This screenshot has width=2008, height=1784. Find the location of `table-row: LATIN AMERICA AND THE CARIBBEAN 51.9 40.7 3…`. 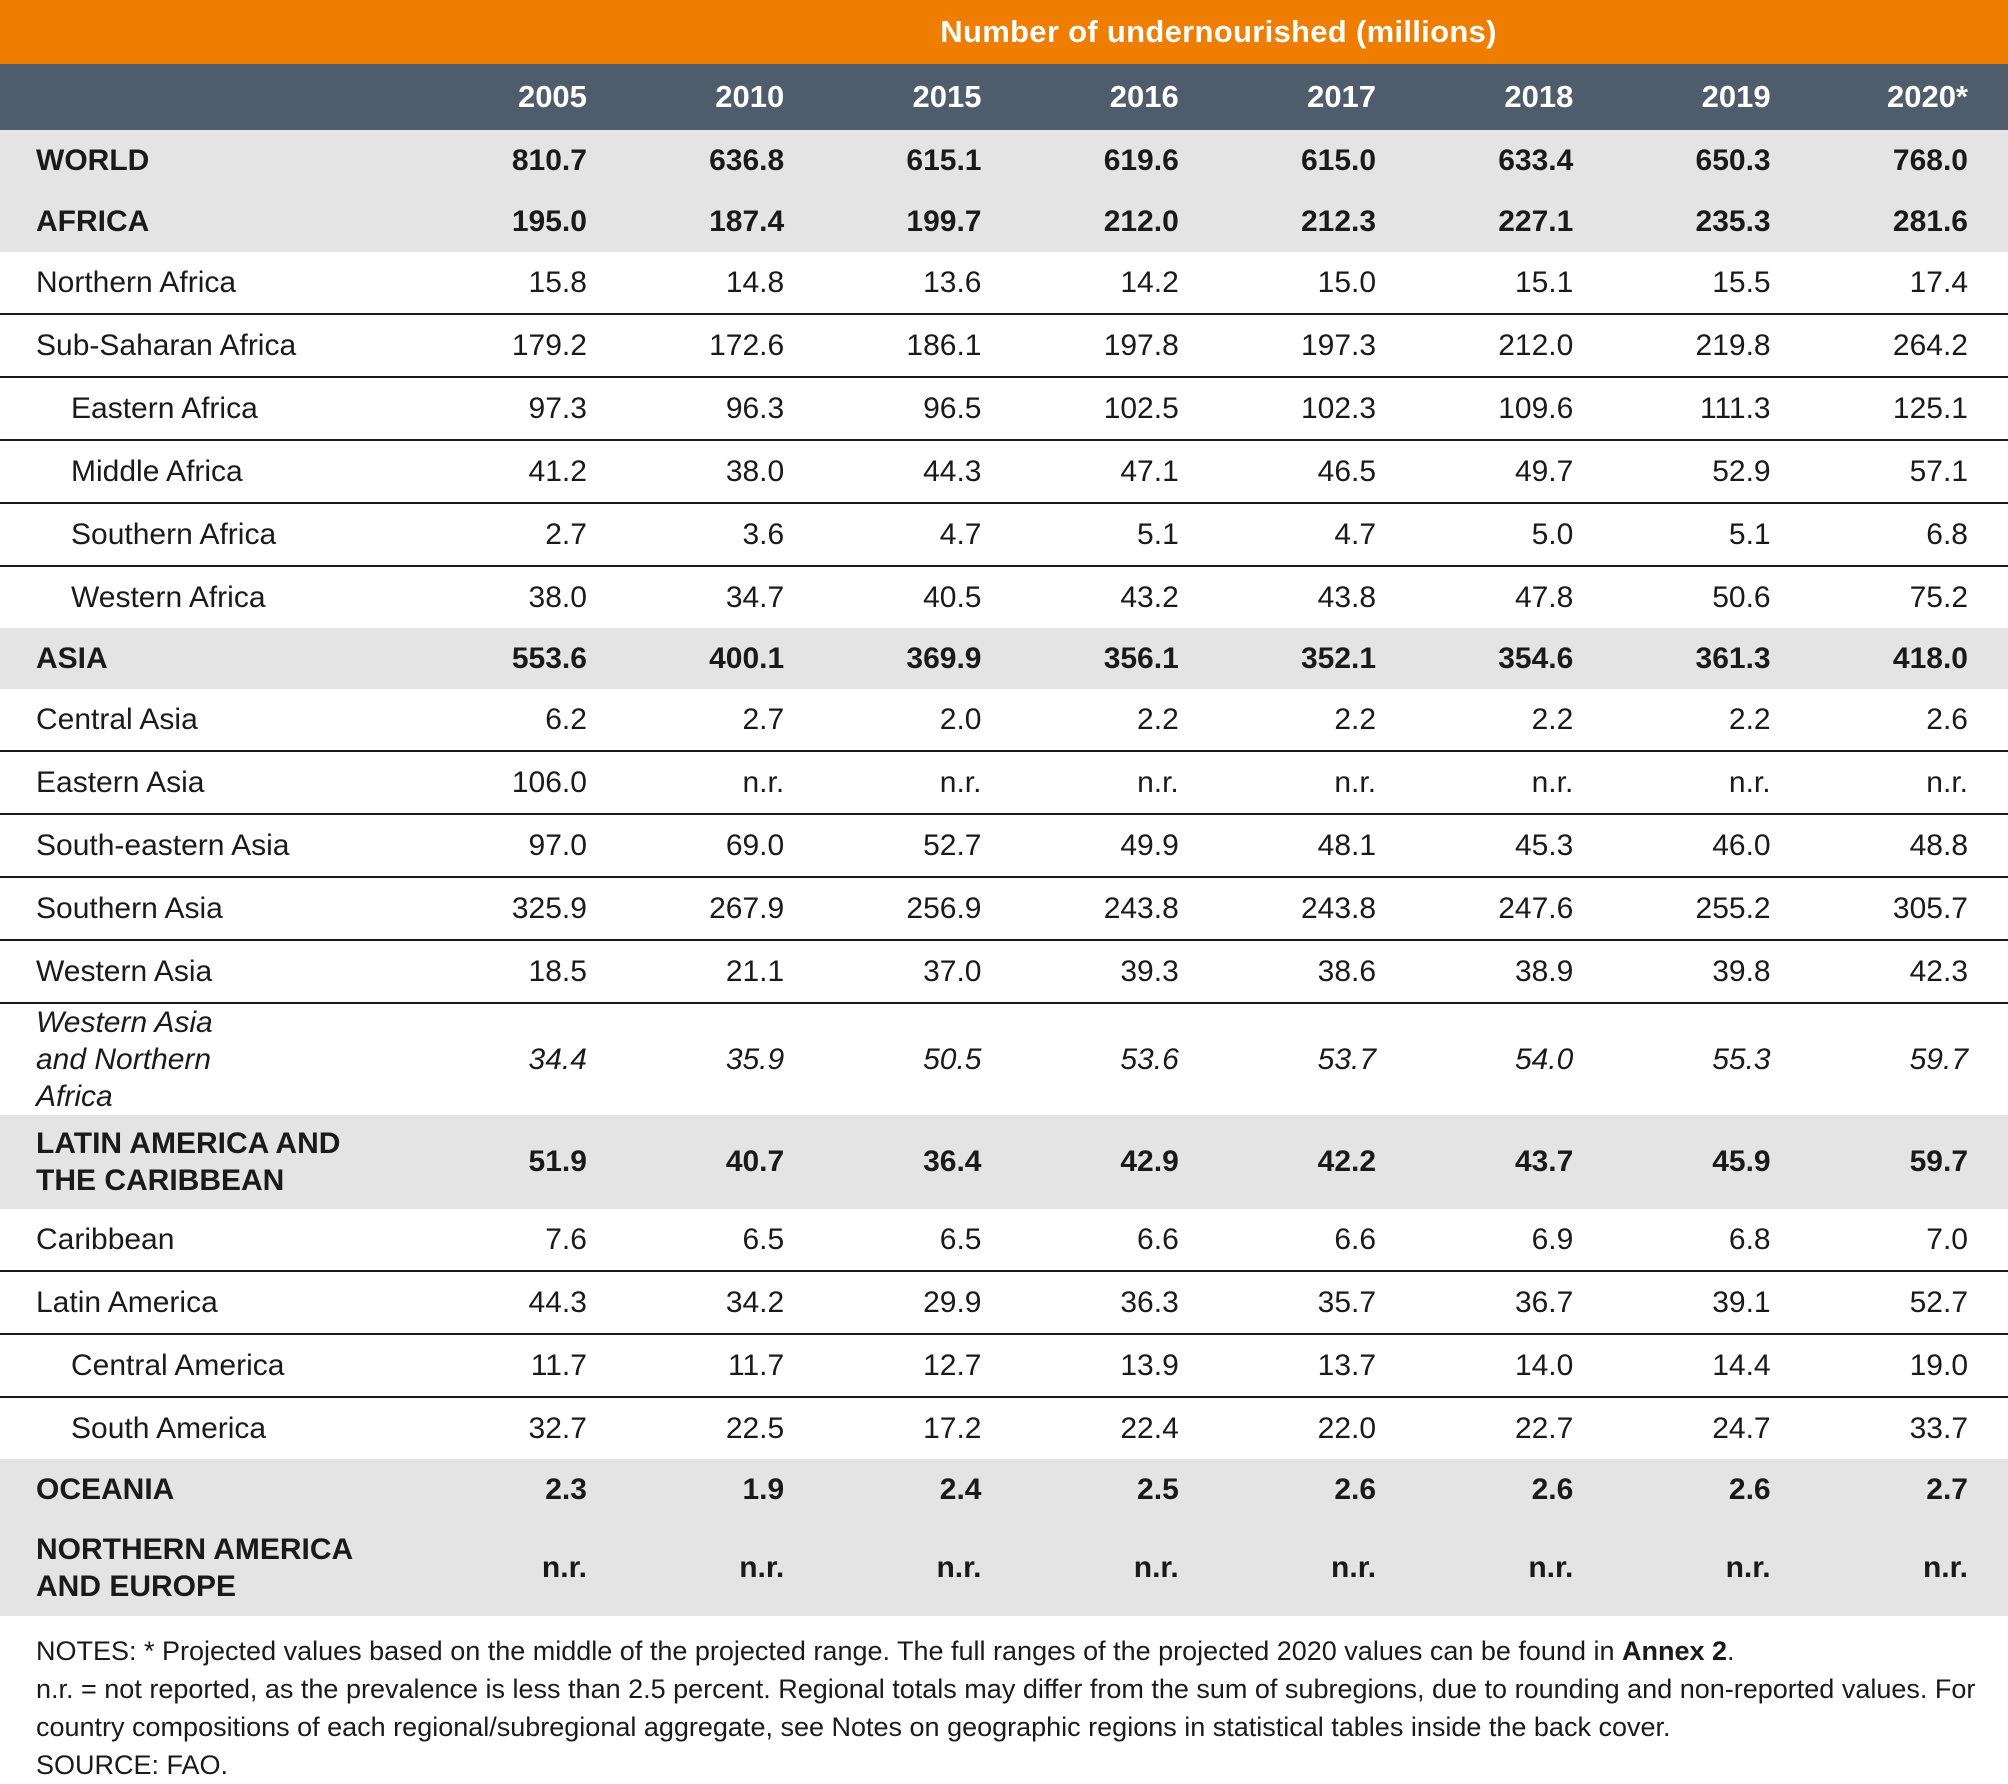

table-row: LATIN AMERICA AND THE CARIBBEAN 51.9 40.7 3… is located at coordinates (1004, 1162).